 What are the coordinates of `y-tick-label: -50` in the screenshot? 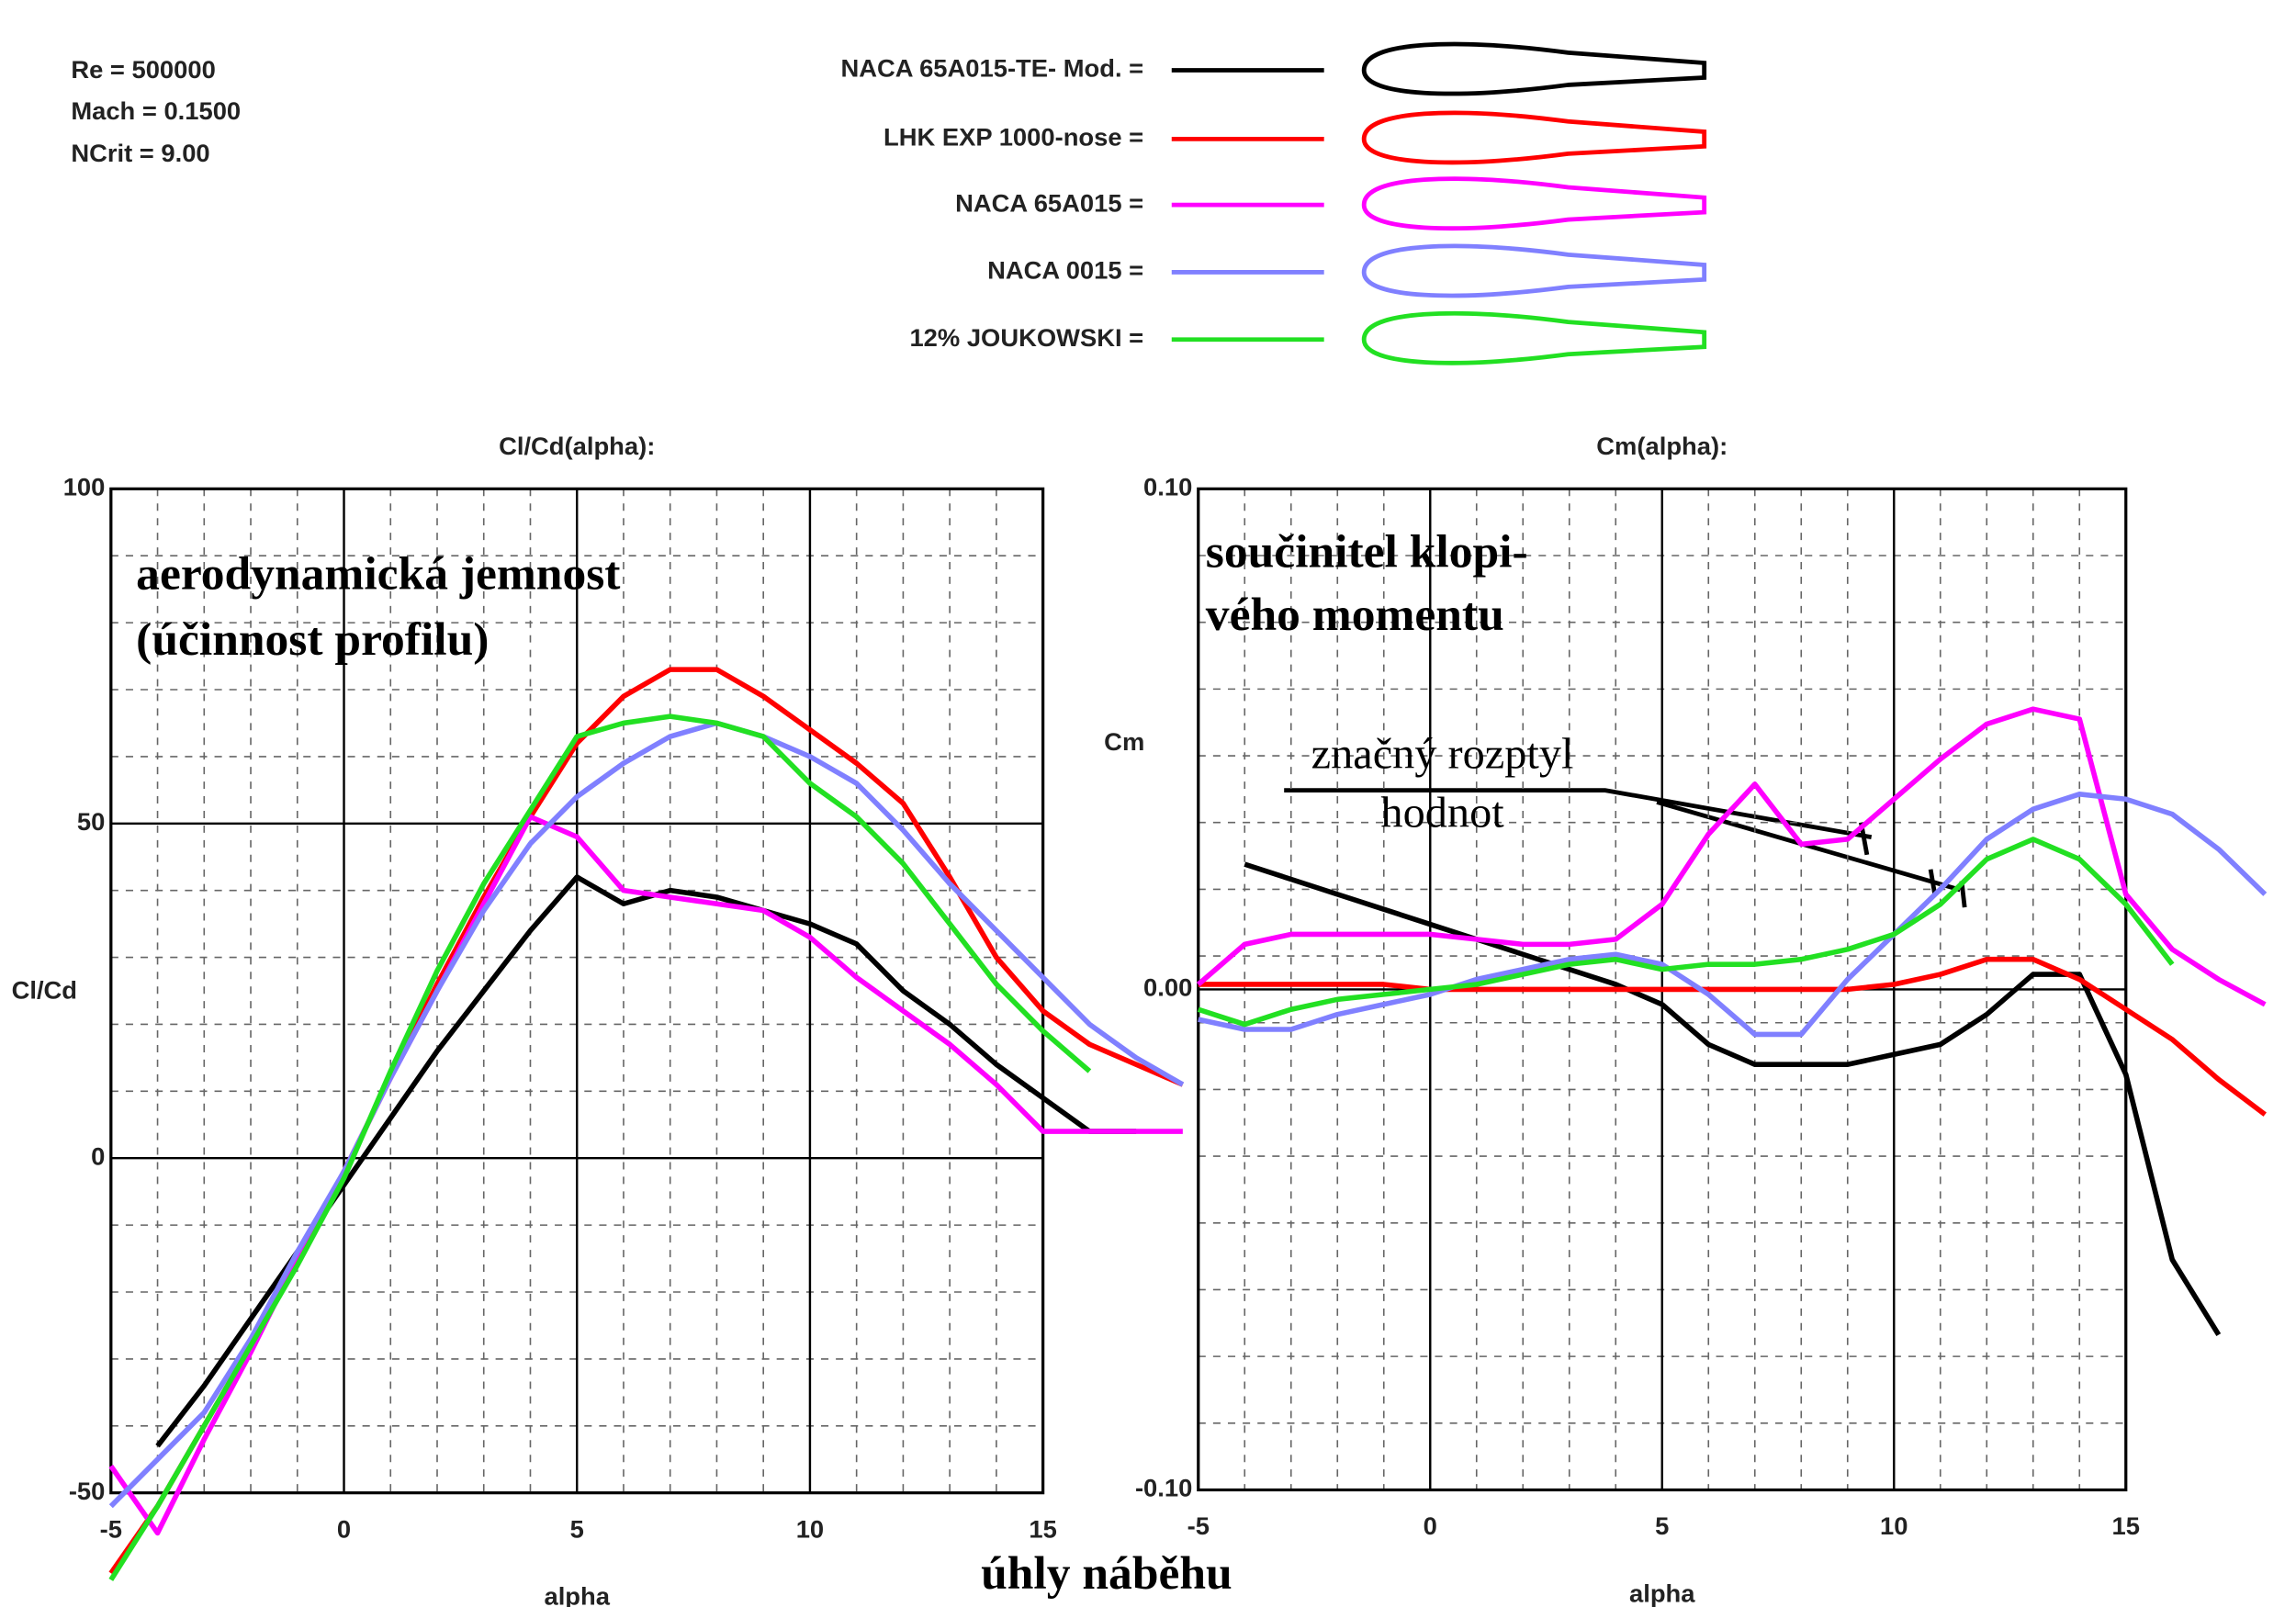 It's located at (87, 1491).